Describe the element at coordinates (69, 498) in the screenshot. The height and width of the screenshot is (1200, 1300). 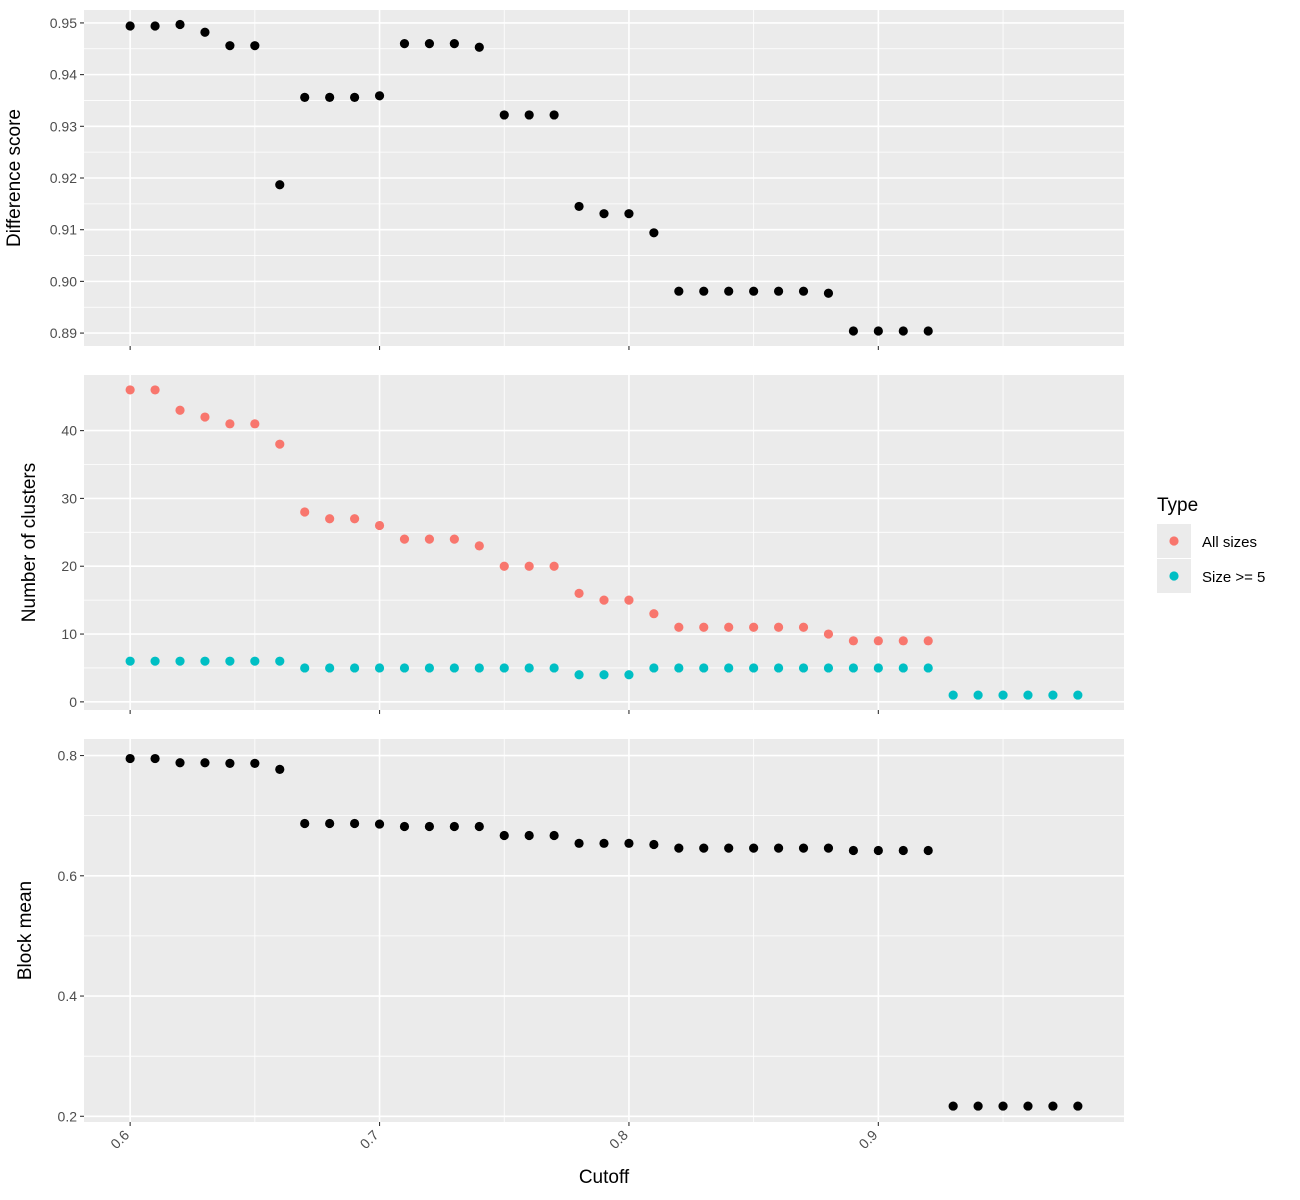
I see `y-tick-label: 30` at that location.